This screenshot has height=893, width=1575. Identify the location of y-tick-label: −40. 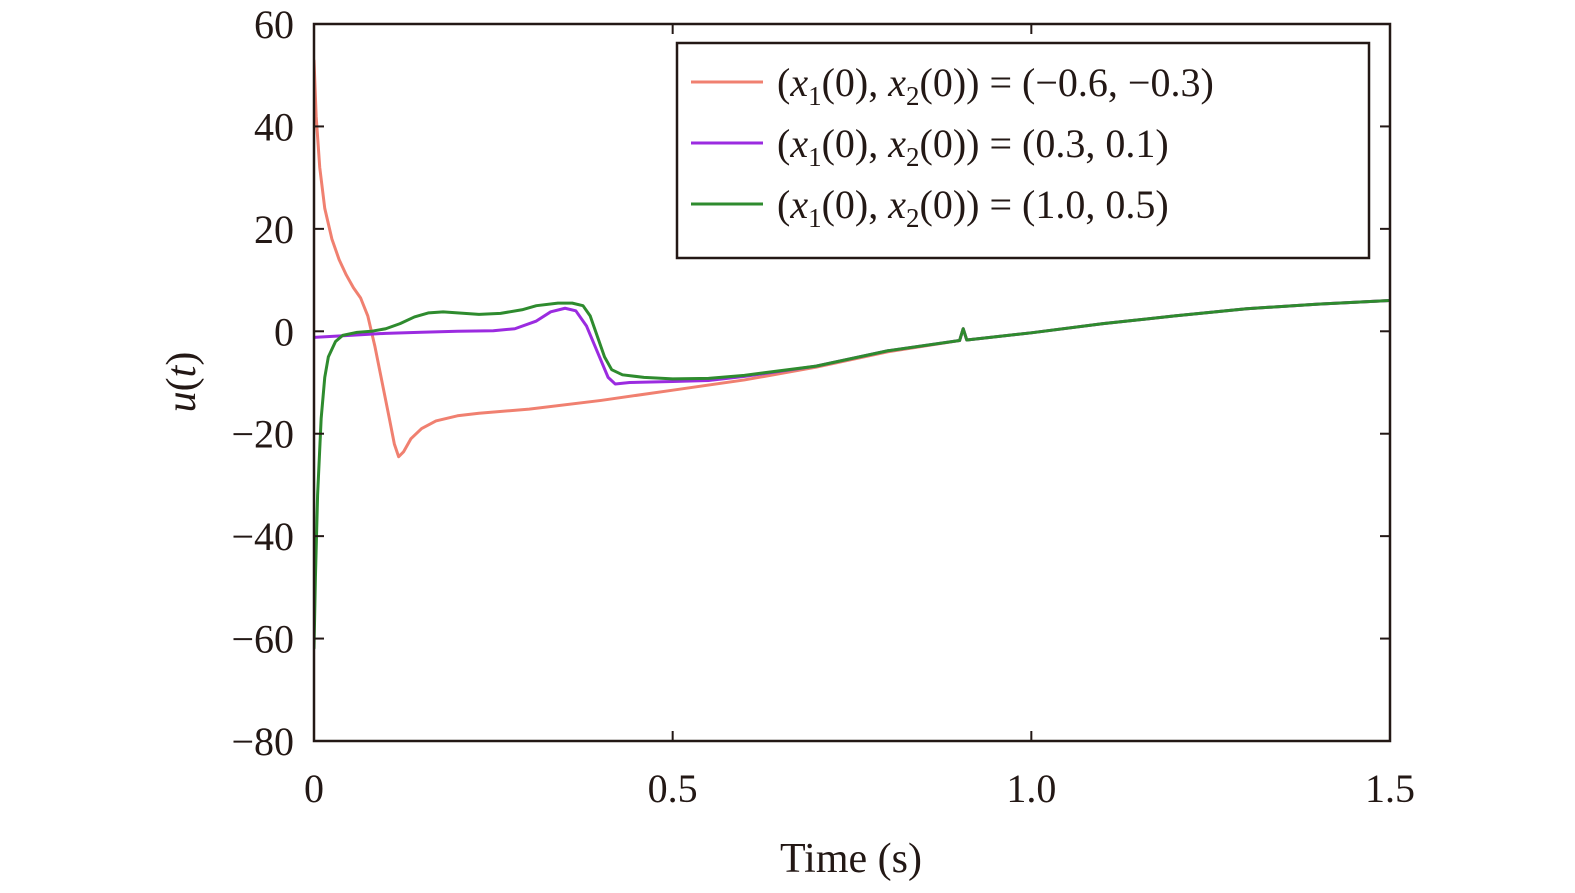
(262, 536).